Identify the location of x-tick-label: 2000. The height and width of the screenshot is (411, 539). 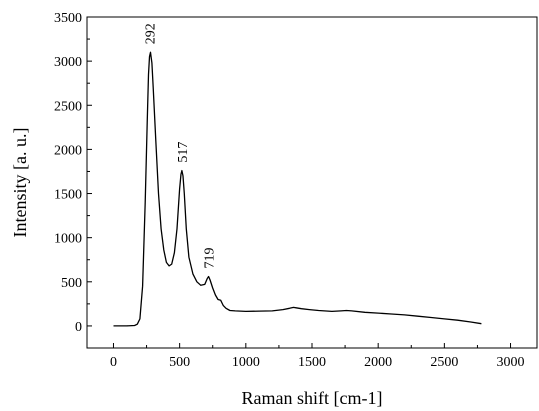
(378, 362).